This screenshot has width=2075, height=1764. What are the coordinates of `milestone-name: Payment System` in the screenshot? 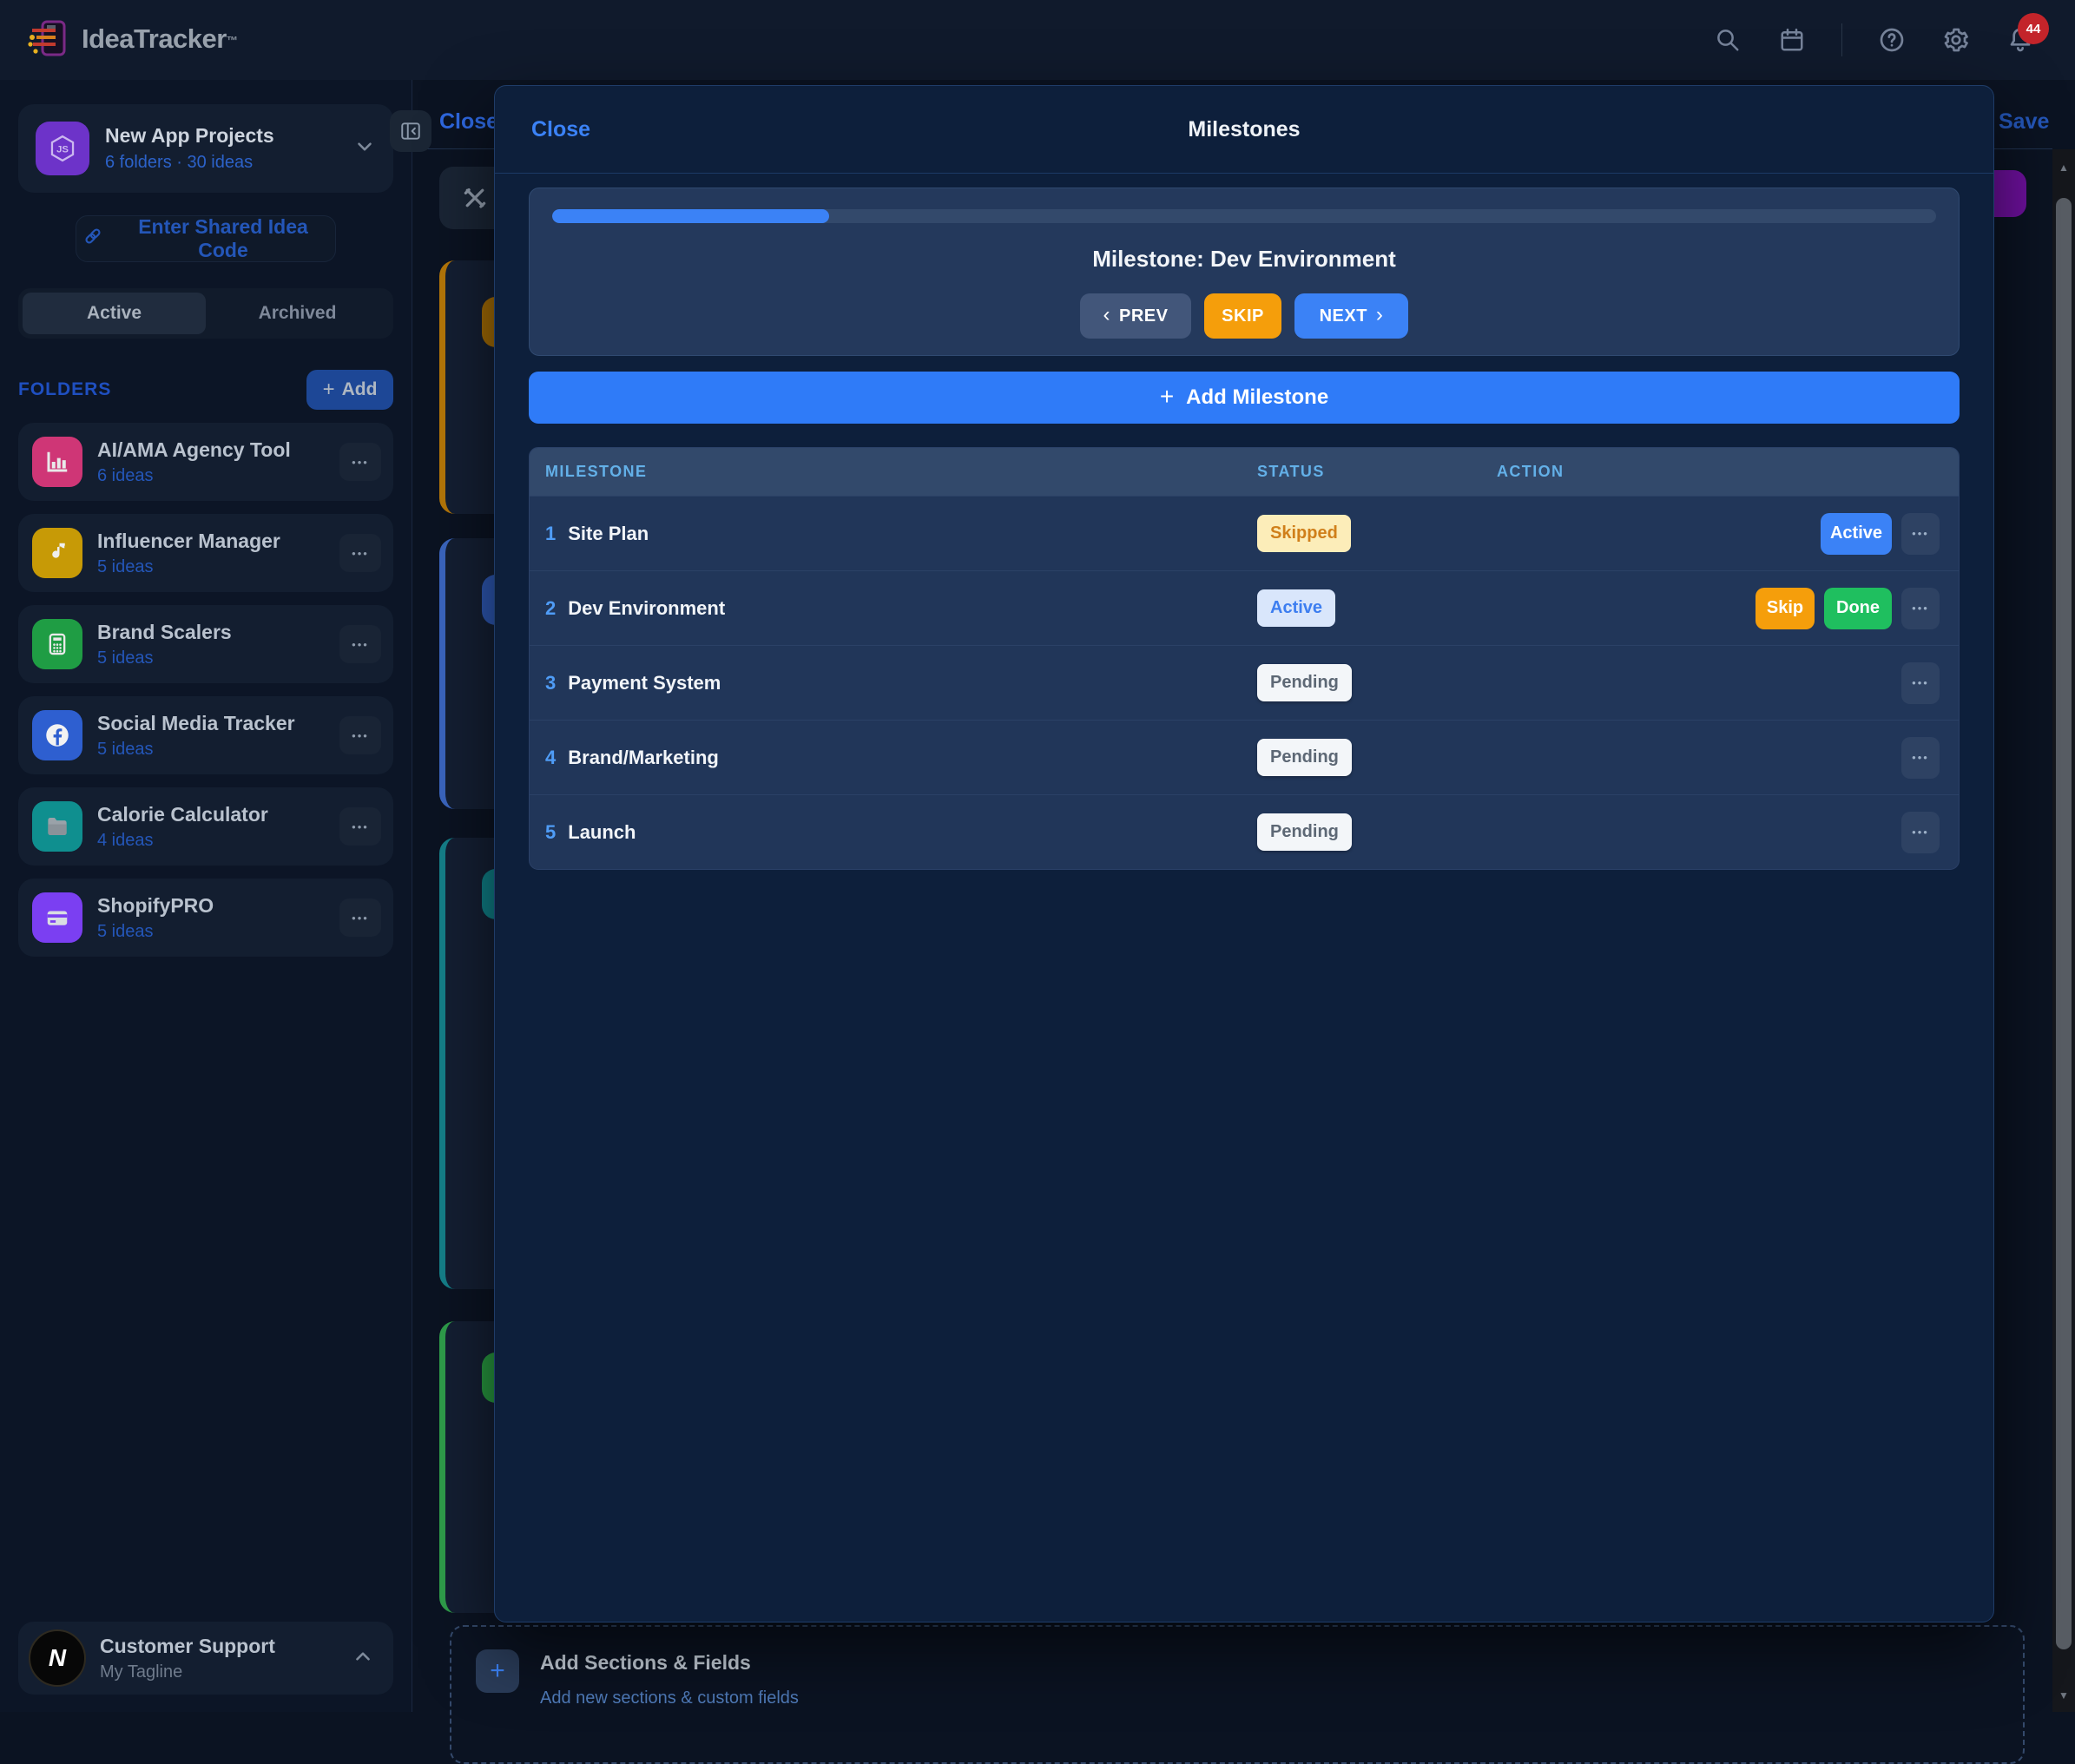 It's located at (644, 683).